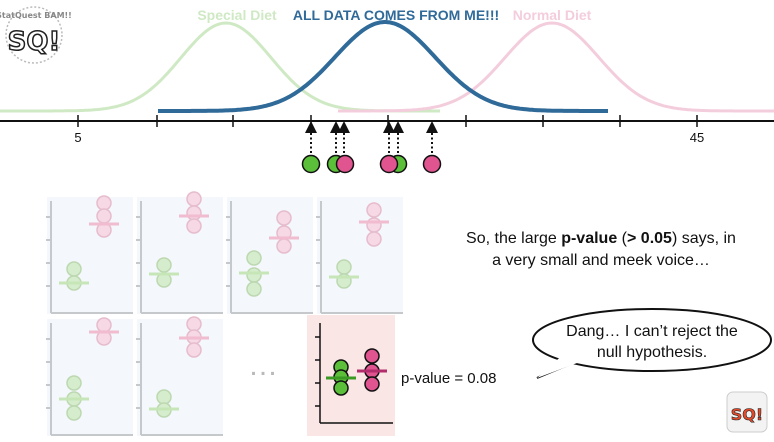  I want to click on highlighted-panel, so click(351, 375).